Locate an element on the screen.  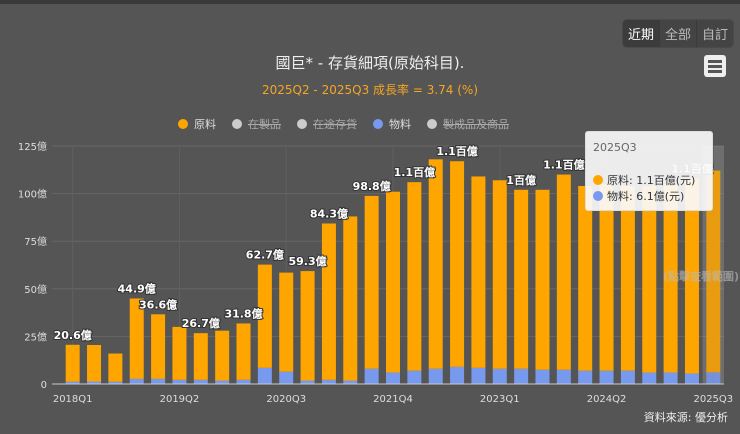
x-tick-label: 2023Q1 is located at coordinates (500, 399).